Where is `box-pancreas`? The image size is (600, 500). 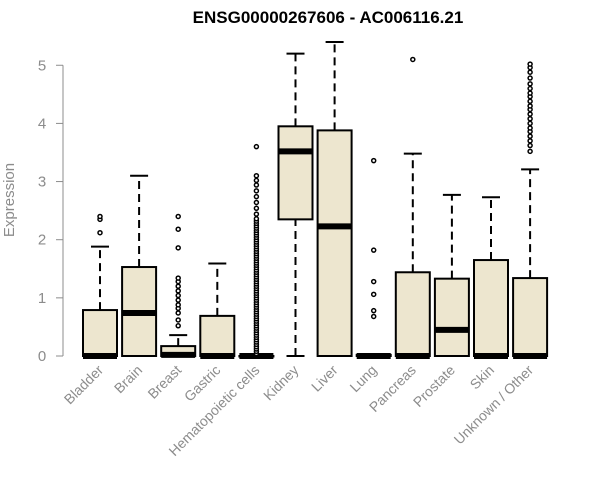 box-pancreas is located at coordinates (412, 207).